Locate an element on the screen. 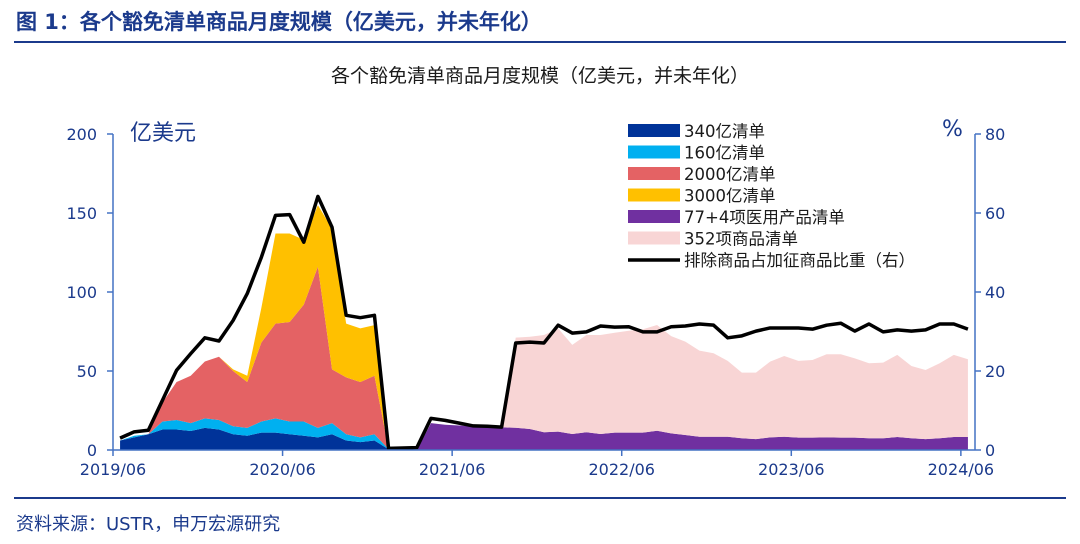  left-tick-label: 50 is located at coordinates (87, 371).